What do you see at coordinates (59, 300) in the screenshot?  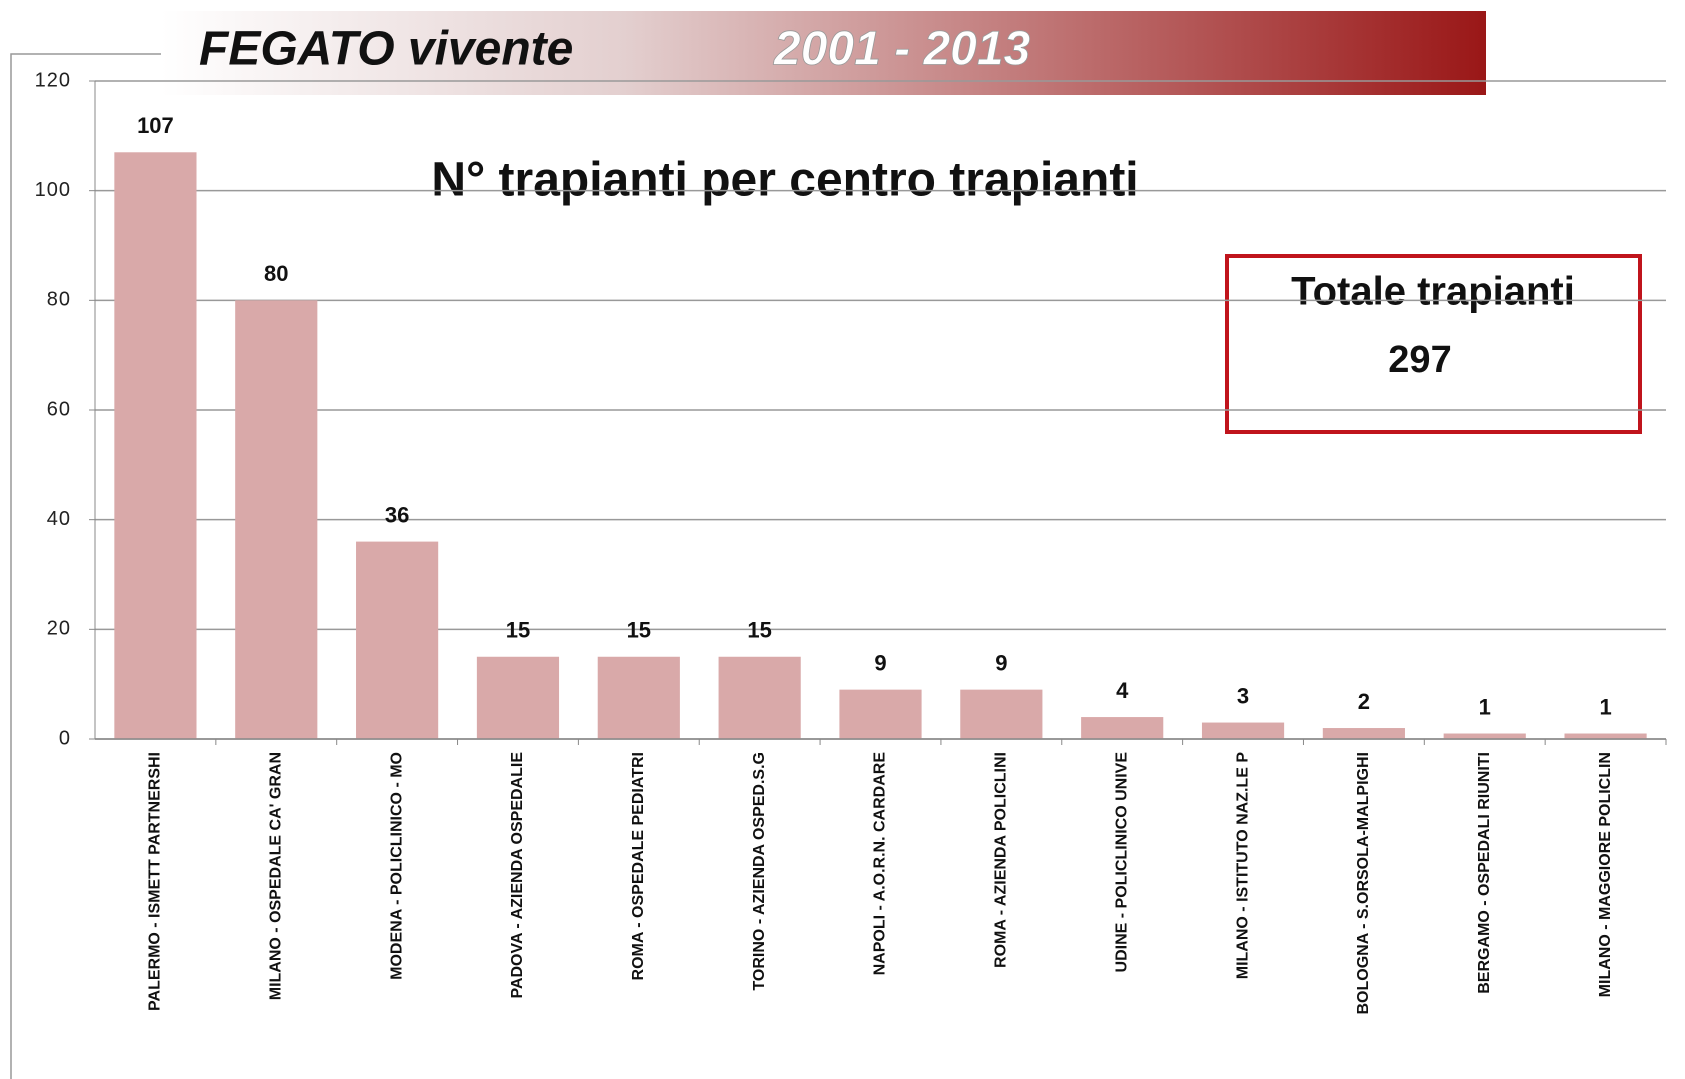 I see `y-tick-label: 80` at bounding box center [59, 300].